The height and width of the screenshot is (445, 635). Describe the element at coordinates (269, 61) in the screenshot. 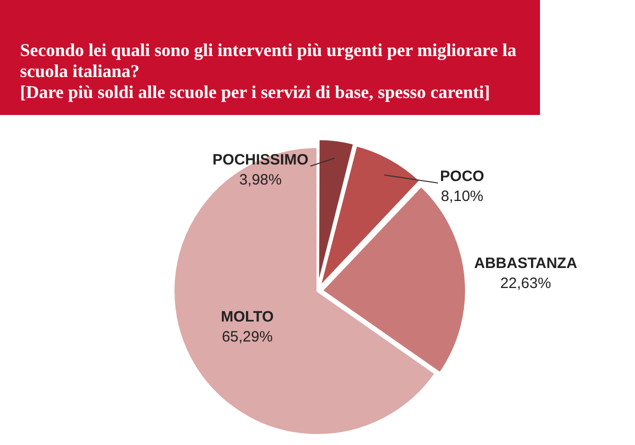

I see `chart-title: Secondo lei quali sono gli interventi più urgenti per migliorare la scuola italiana?` at that location.